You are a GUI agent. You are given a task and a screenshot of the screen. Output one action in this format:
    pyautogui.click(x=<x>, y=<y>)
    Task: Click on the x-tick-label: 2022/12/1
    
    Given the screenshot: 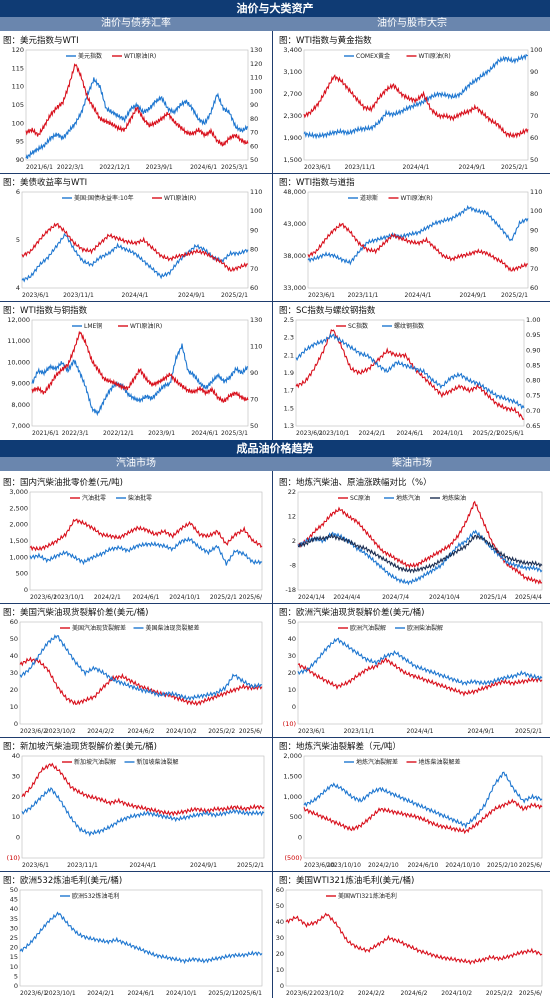 What is the action you would take?
    pyautogui.click(x=118, y=433)
    